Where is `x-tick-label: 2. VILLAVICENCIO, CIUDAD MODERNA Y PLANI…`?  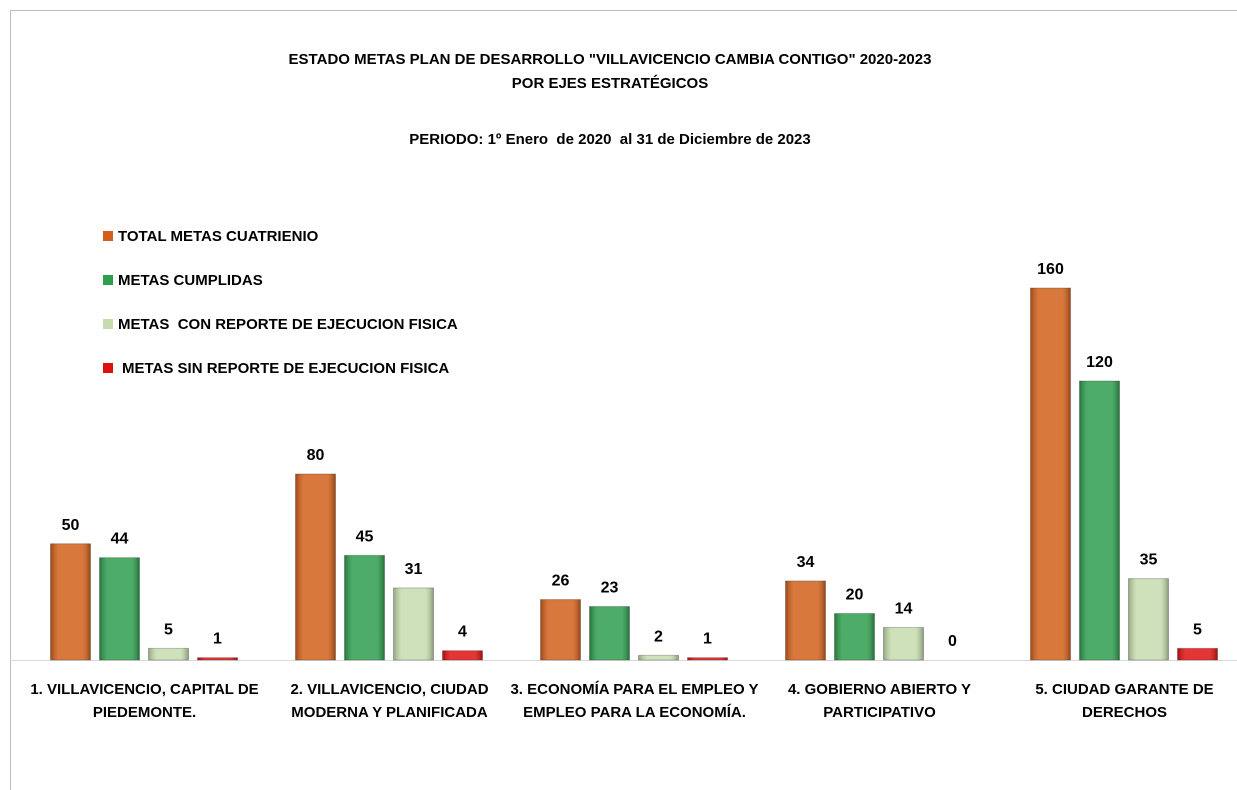
x-tick-label: 2. VILLAVICENCIO, CIUDAD MODERNA Y PLANI… is located at coordinates (389, 701).